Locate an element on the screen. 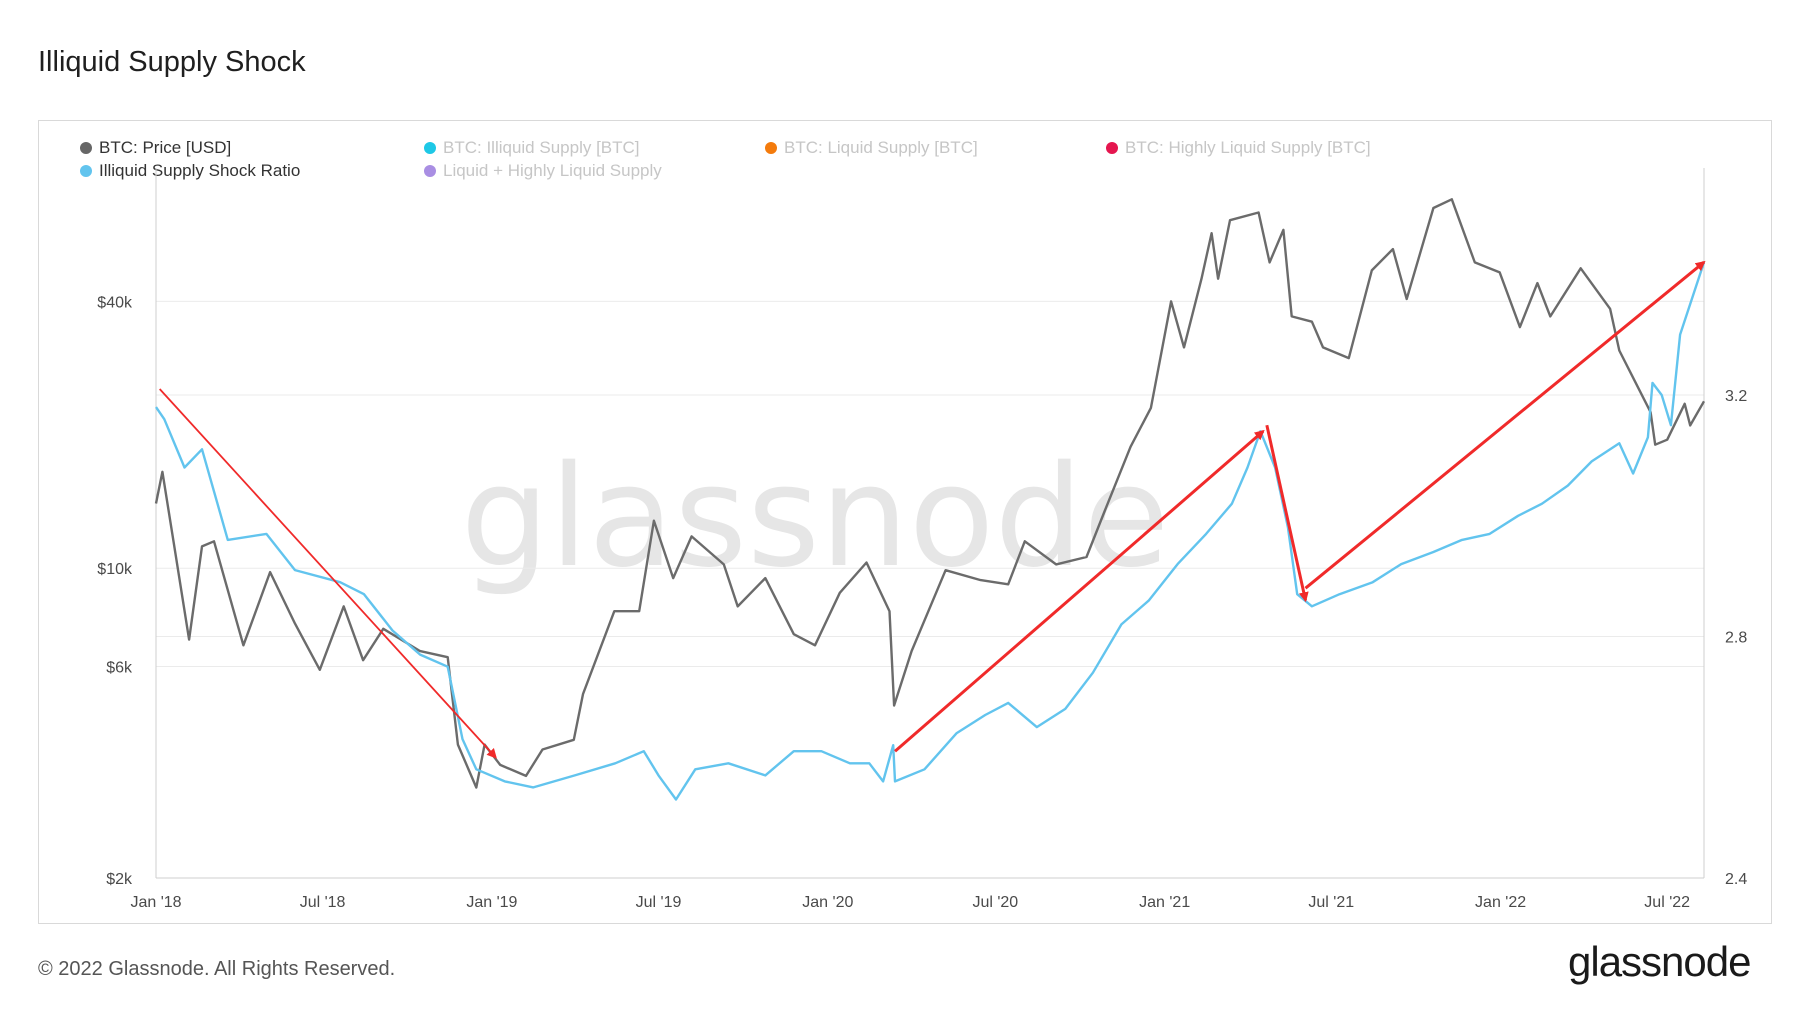 The height and width of the screenshot is (1013, 1800). copyright-footer: © 2022 Glassnode. All Rights Reserved. is located at coordinates (217, 969).